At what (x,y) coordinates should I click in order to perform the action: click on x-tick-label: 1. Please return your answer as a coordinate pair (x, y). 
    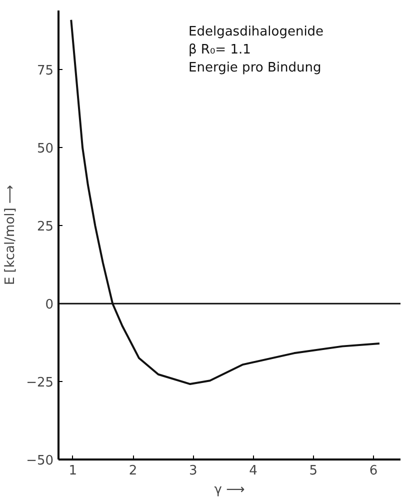
    Looking at the image, I should click on (73, 471).